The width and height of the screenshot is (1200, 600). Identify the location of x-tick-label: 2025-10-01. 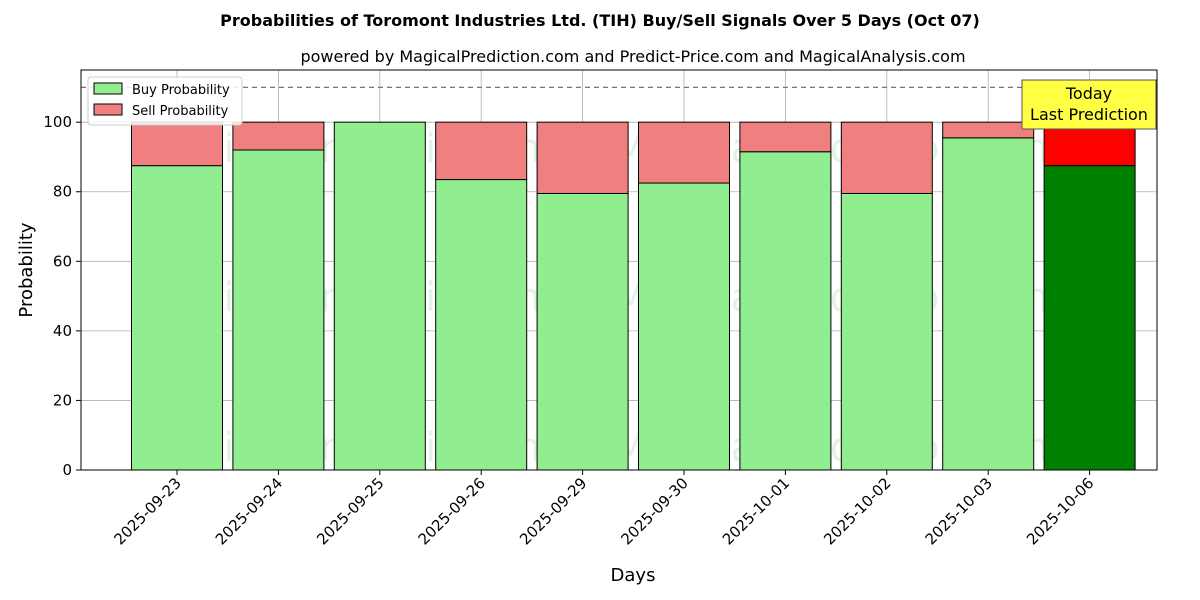
(756, 511).